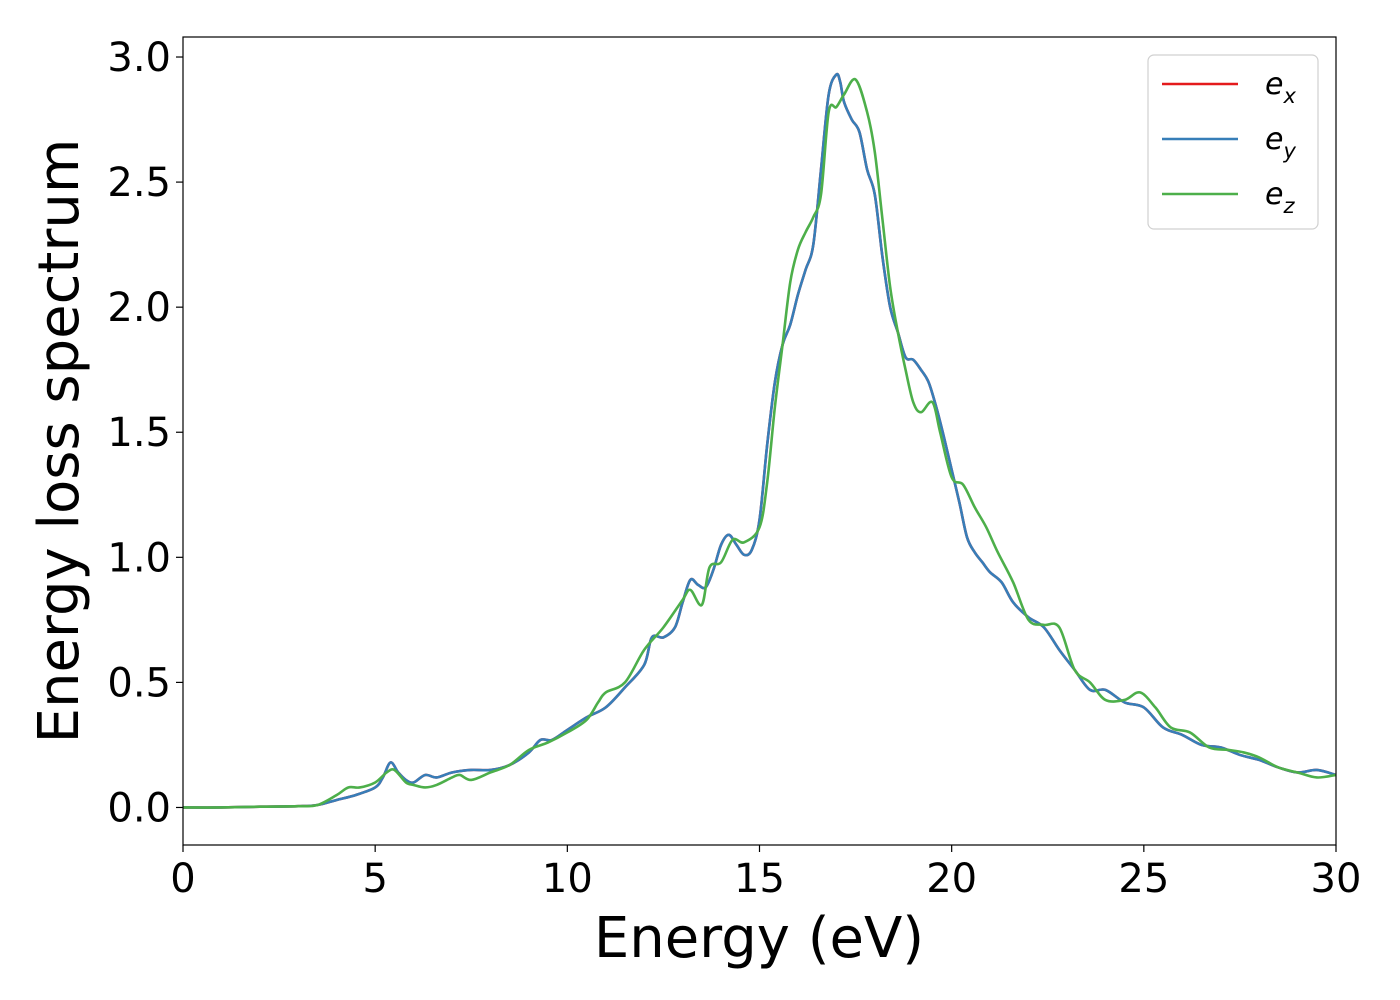  I want to click on y-axis-title: Energy loss spectrum, so click(59, 441).